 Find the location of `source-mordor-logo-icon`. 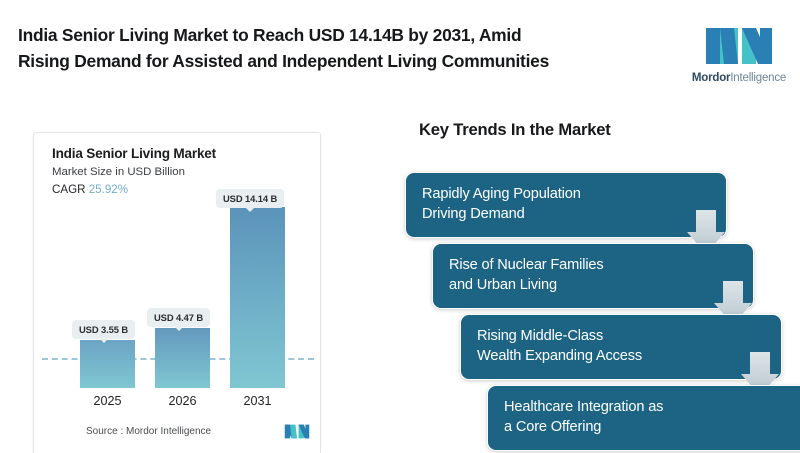

source-mordor-logo-icon is located at coordinates (297, 431).